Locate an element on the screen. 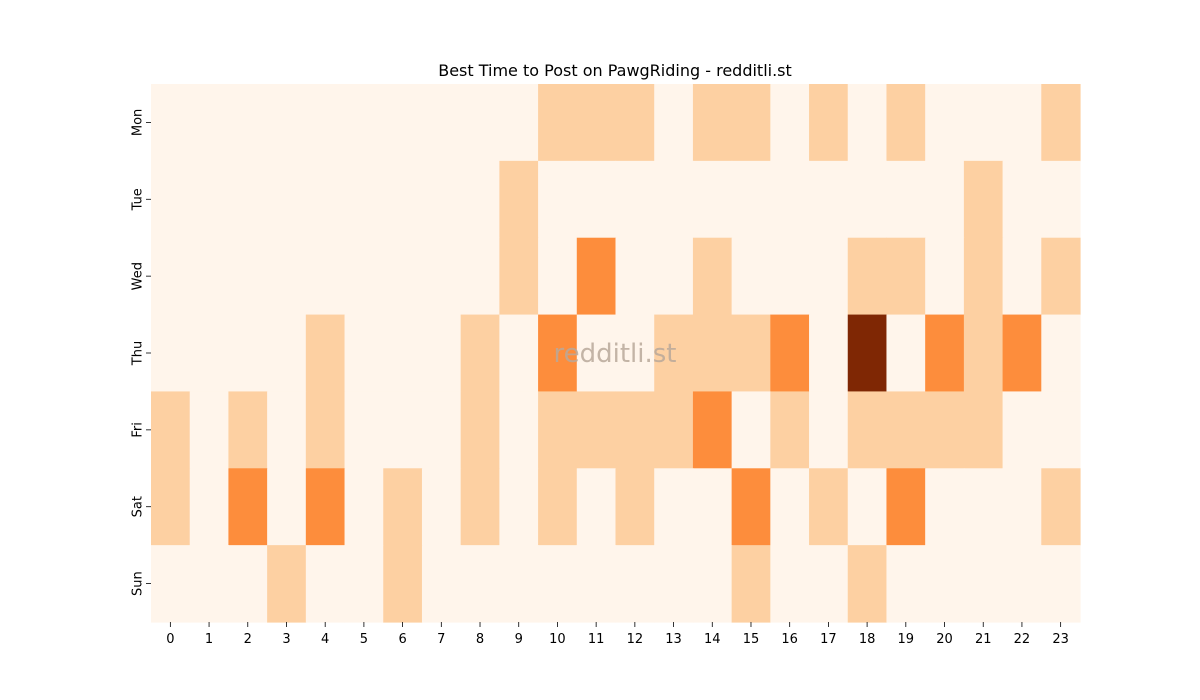 This screenshot has height=700, width=1200. x-tick-label: 16 is located at coordinates (789, 639).